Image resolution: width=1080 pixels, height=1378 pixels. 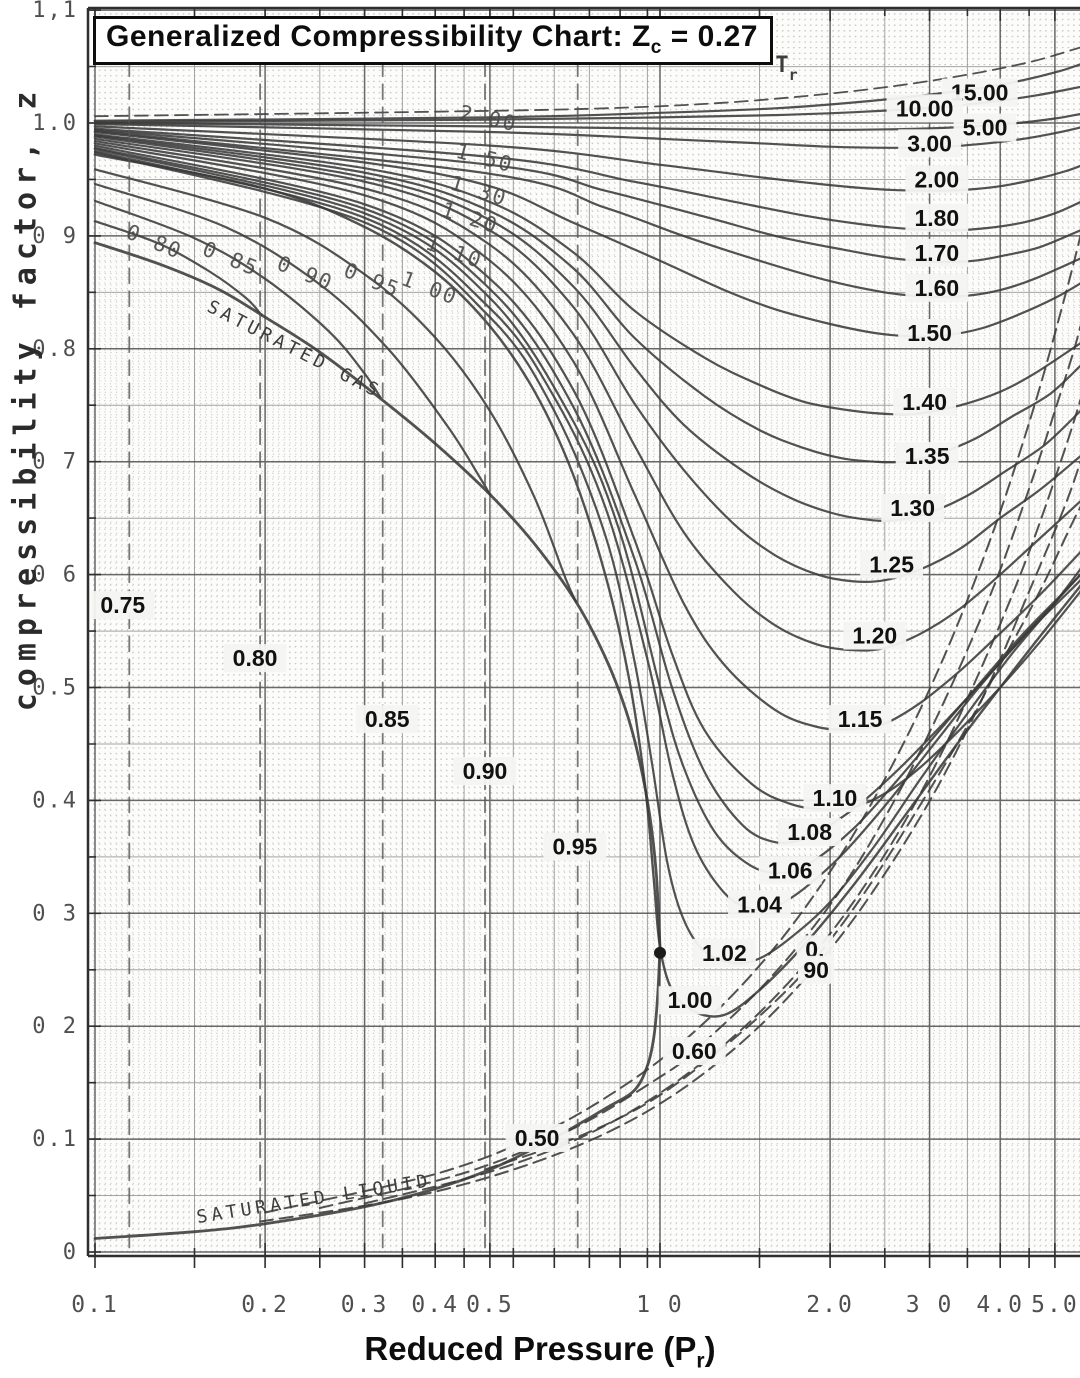 I want to click on isotherm-curve-tr-0.95-vapor, so click(x=335, y=385).